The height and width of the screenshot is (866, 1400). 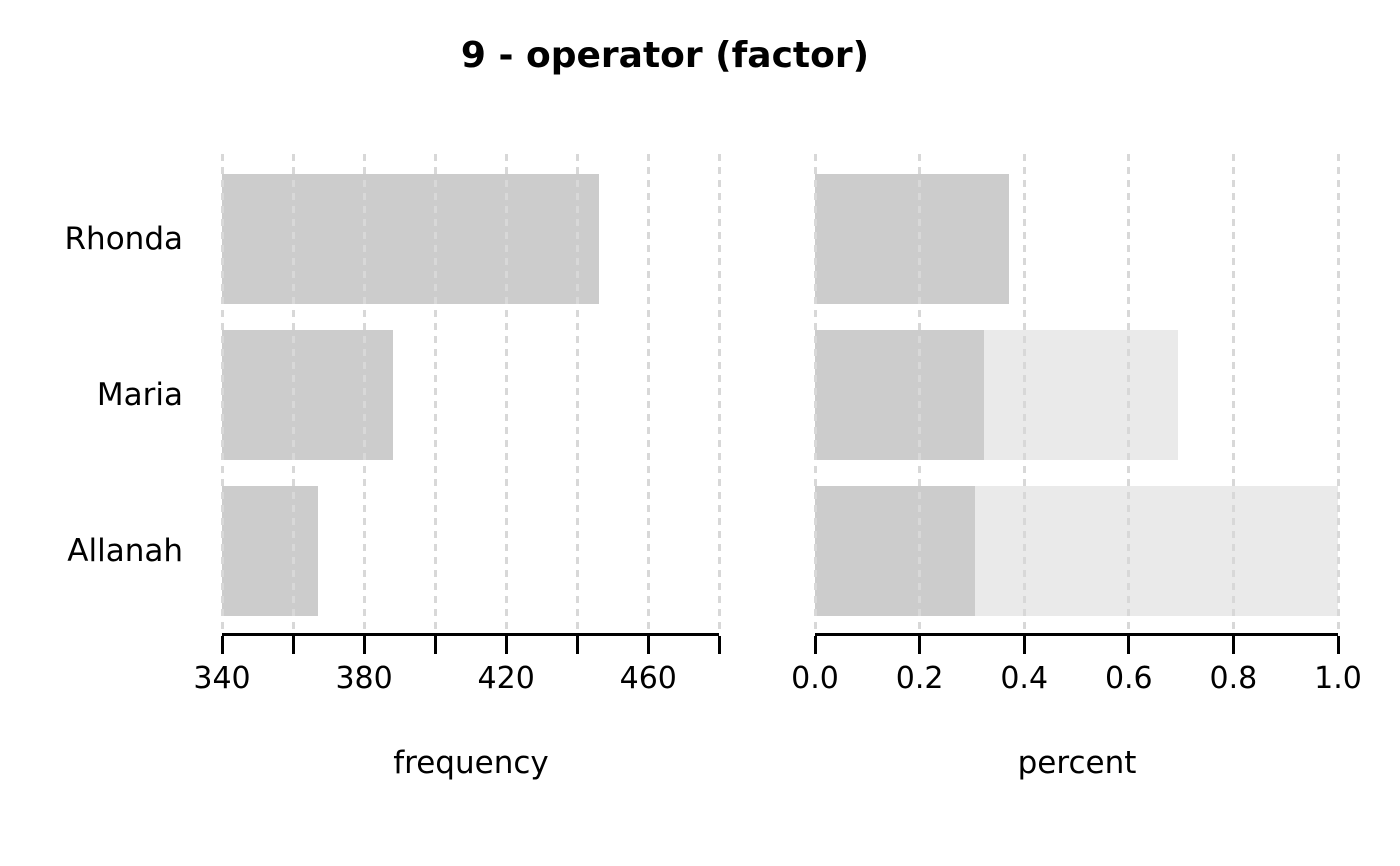 I want to click on percent-bar-maria, so click(x=899, y=395).